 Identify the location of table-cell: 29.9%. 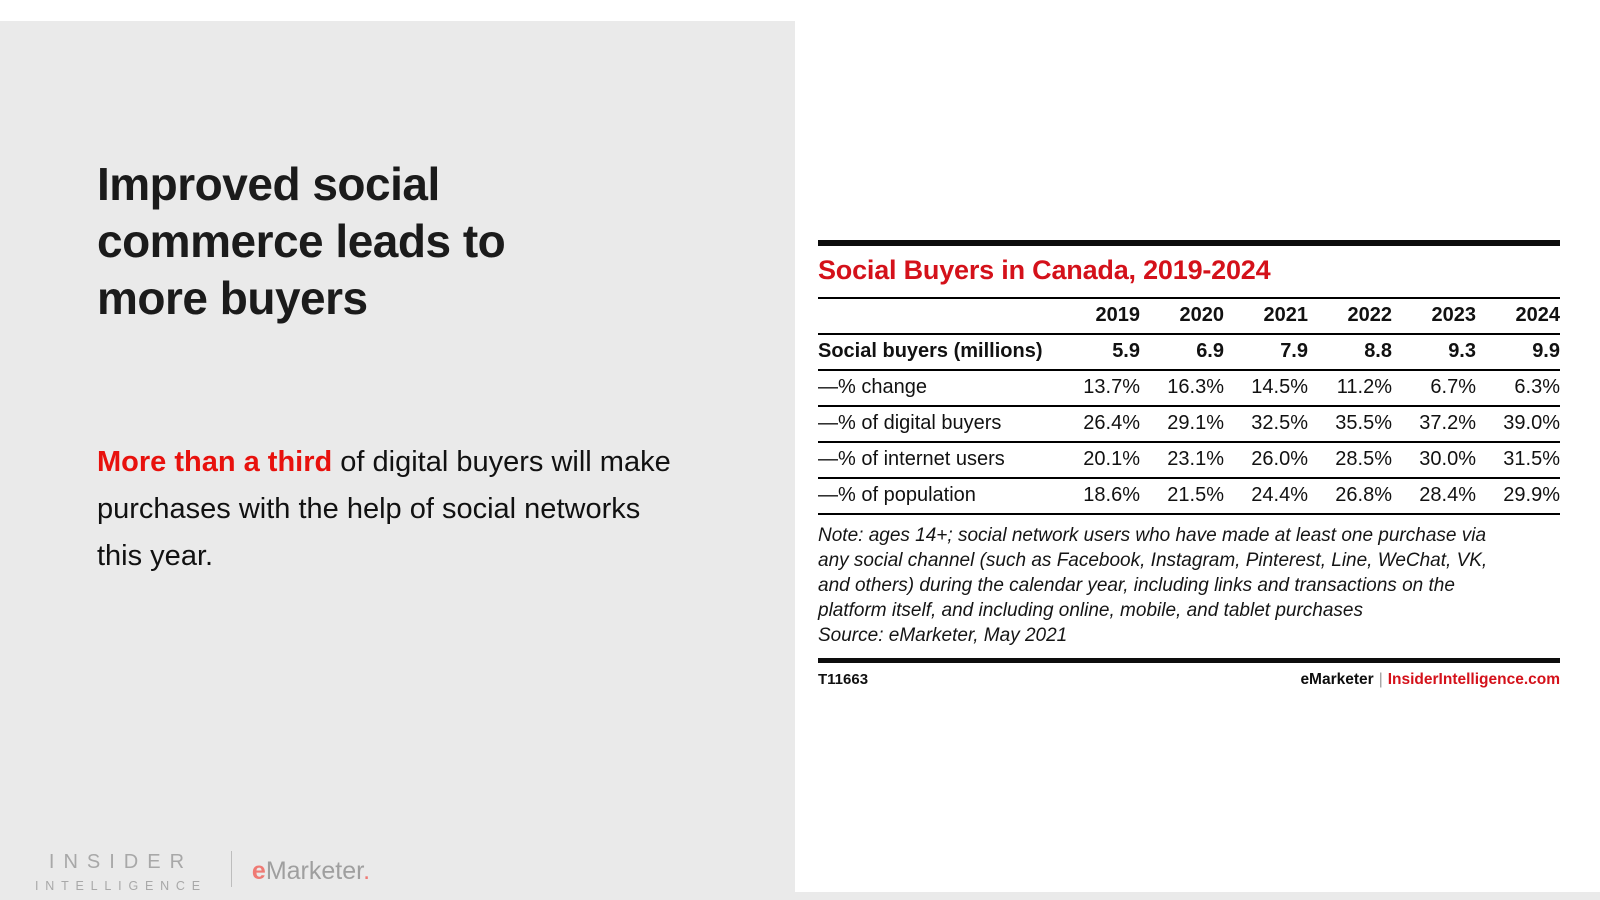
(1531, 495).